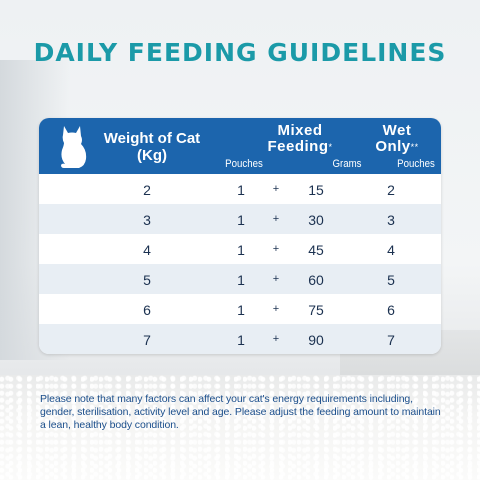 The width and height of the screenshot is (480, 480). Describe the element at coordinates (391, 310) in the screenshot. I see `cell-wet-pouches: 6` at that location.